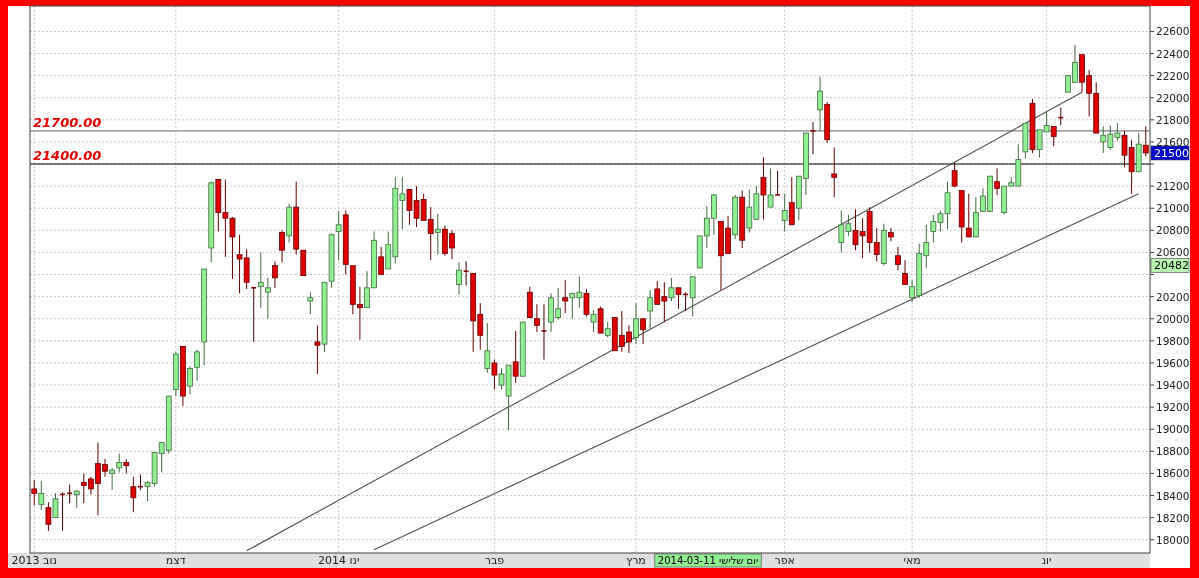  I want to click on y-tick-label: 22000, so click(1173, 97).